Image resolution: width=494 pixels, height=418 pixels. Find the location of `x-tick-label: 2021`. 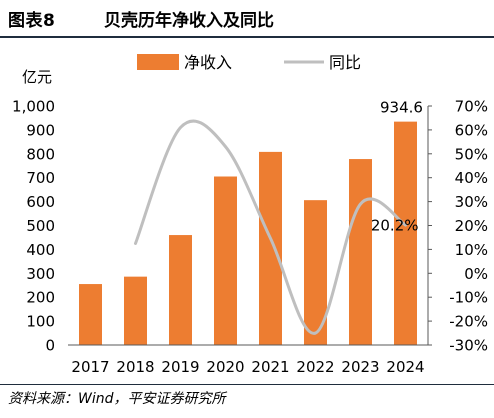

x-tick-label: 2021 is located at coordinates (270, 367).